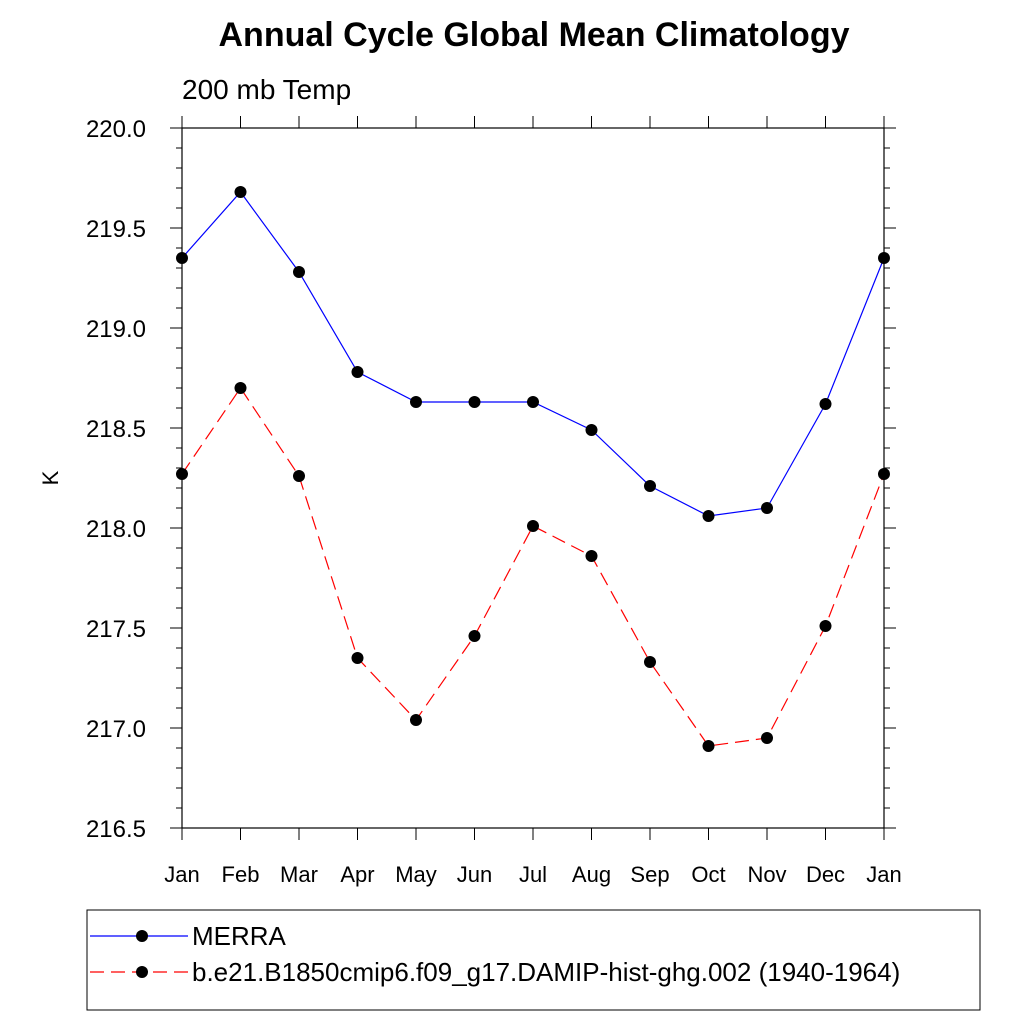  Describe the element at coordinates (766, 874) in the screenshot. I see `x-tick-label: Nov` at that location.